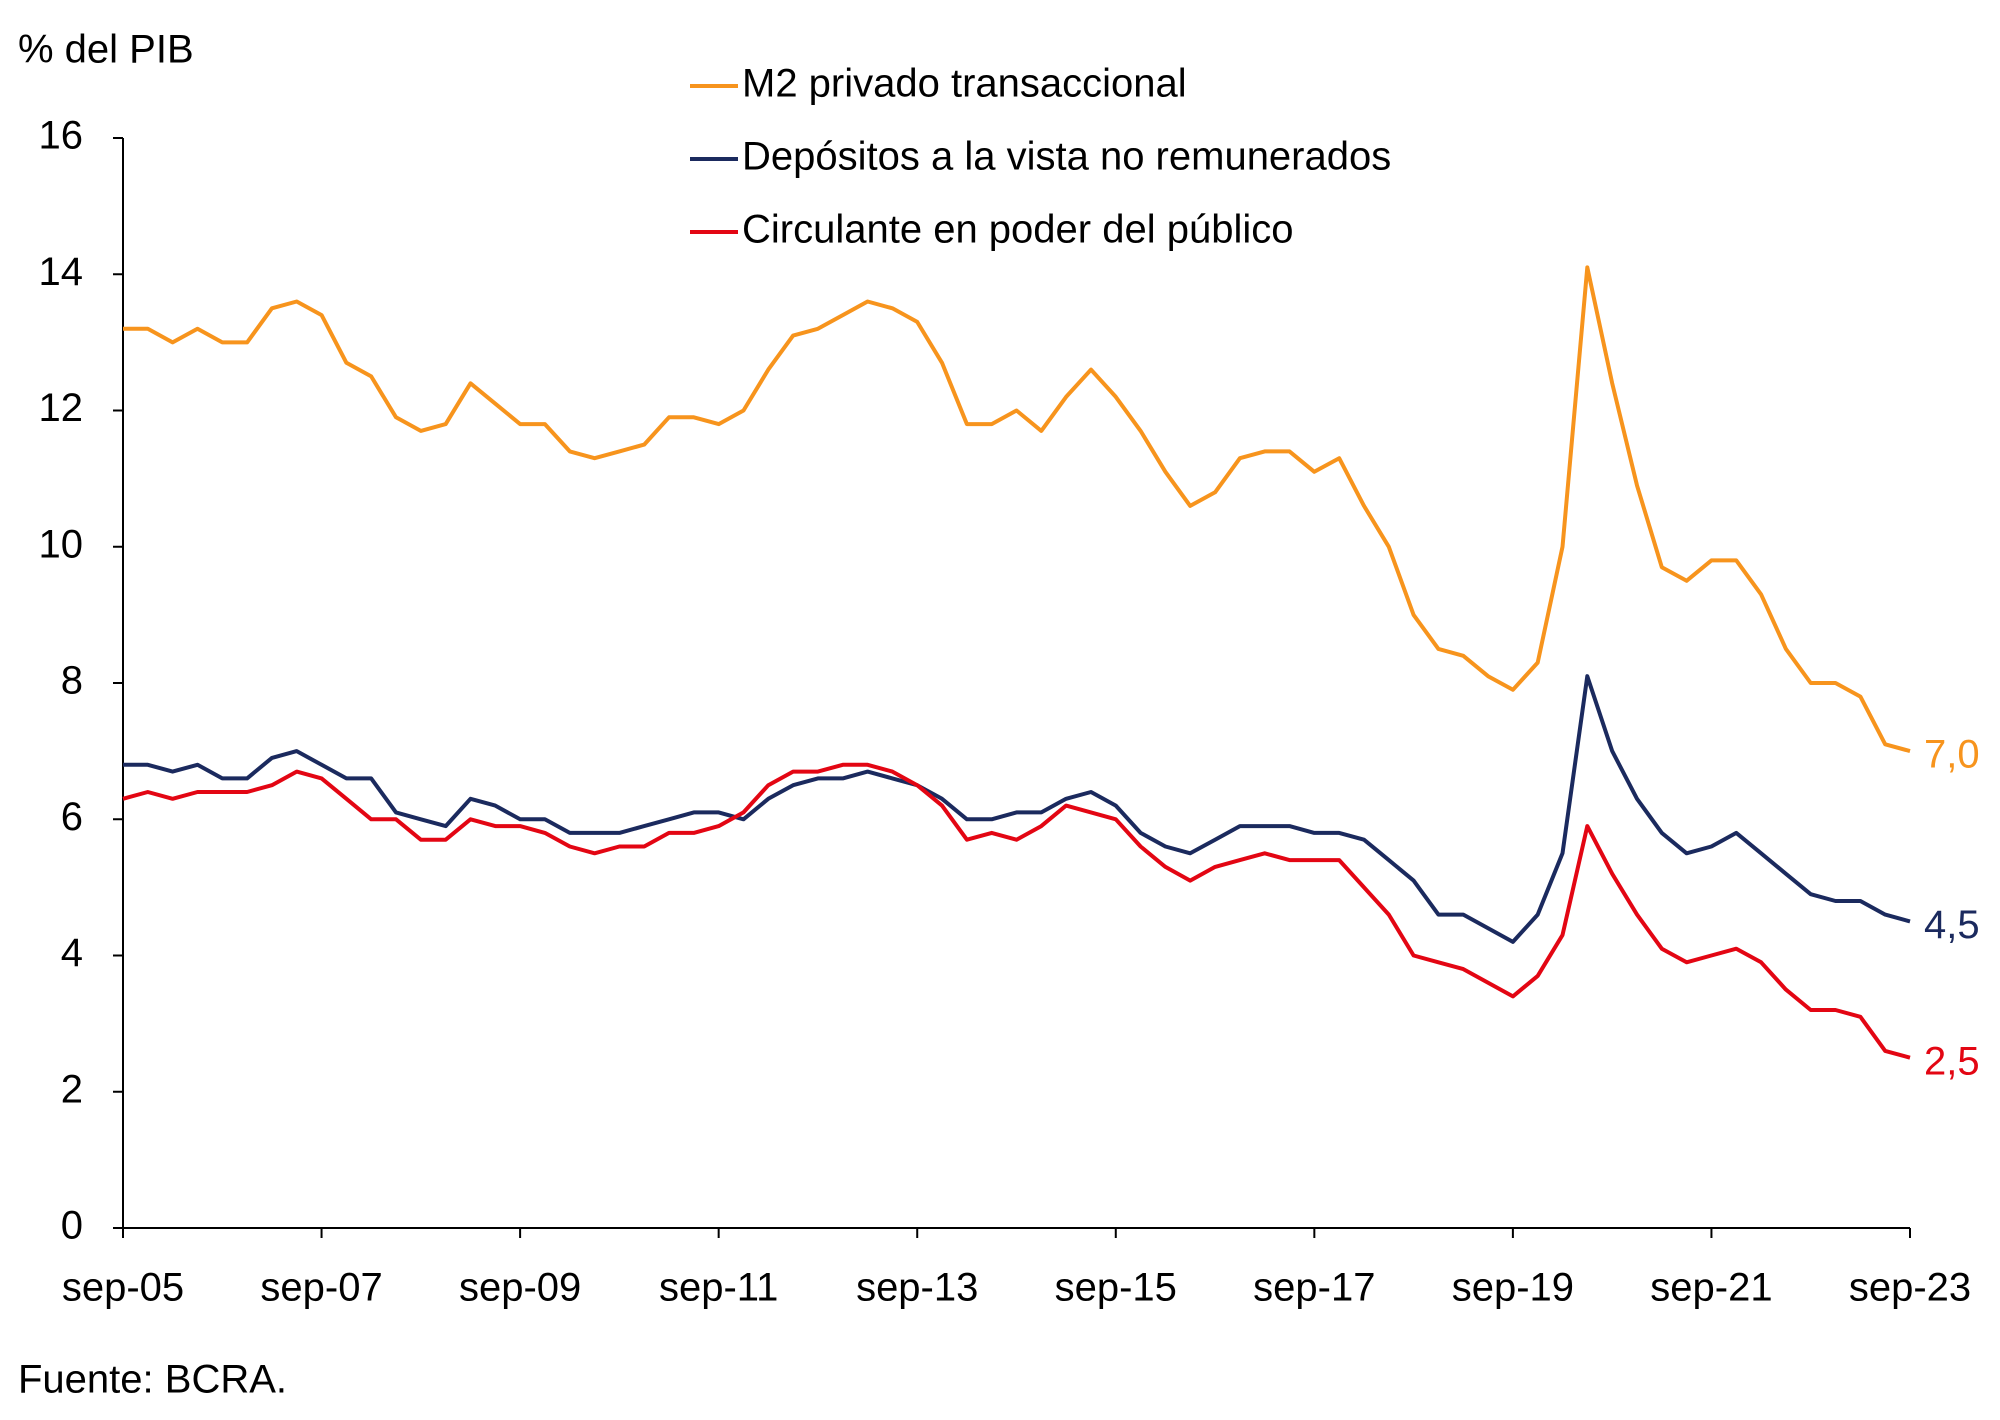  I want to click on y-tick-label: 14, so click(61, 272).